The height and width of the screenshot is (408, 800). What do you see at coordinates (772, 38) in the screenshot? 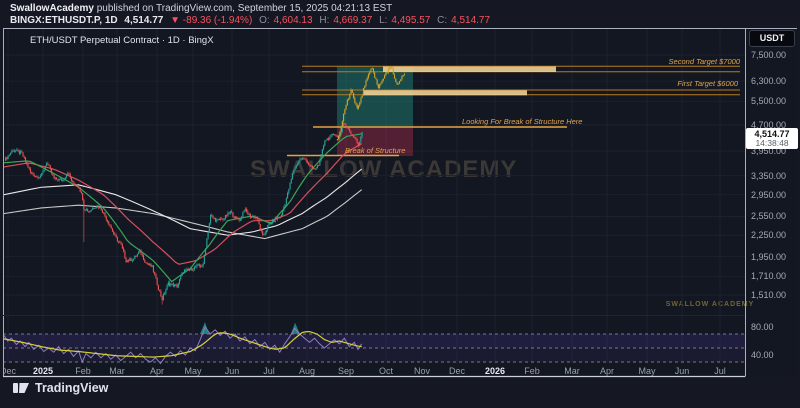
I see `currency-toggle-button: USDT` at bounding box center [772, 38].